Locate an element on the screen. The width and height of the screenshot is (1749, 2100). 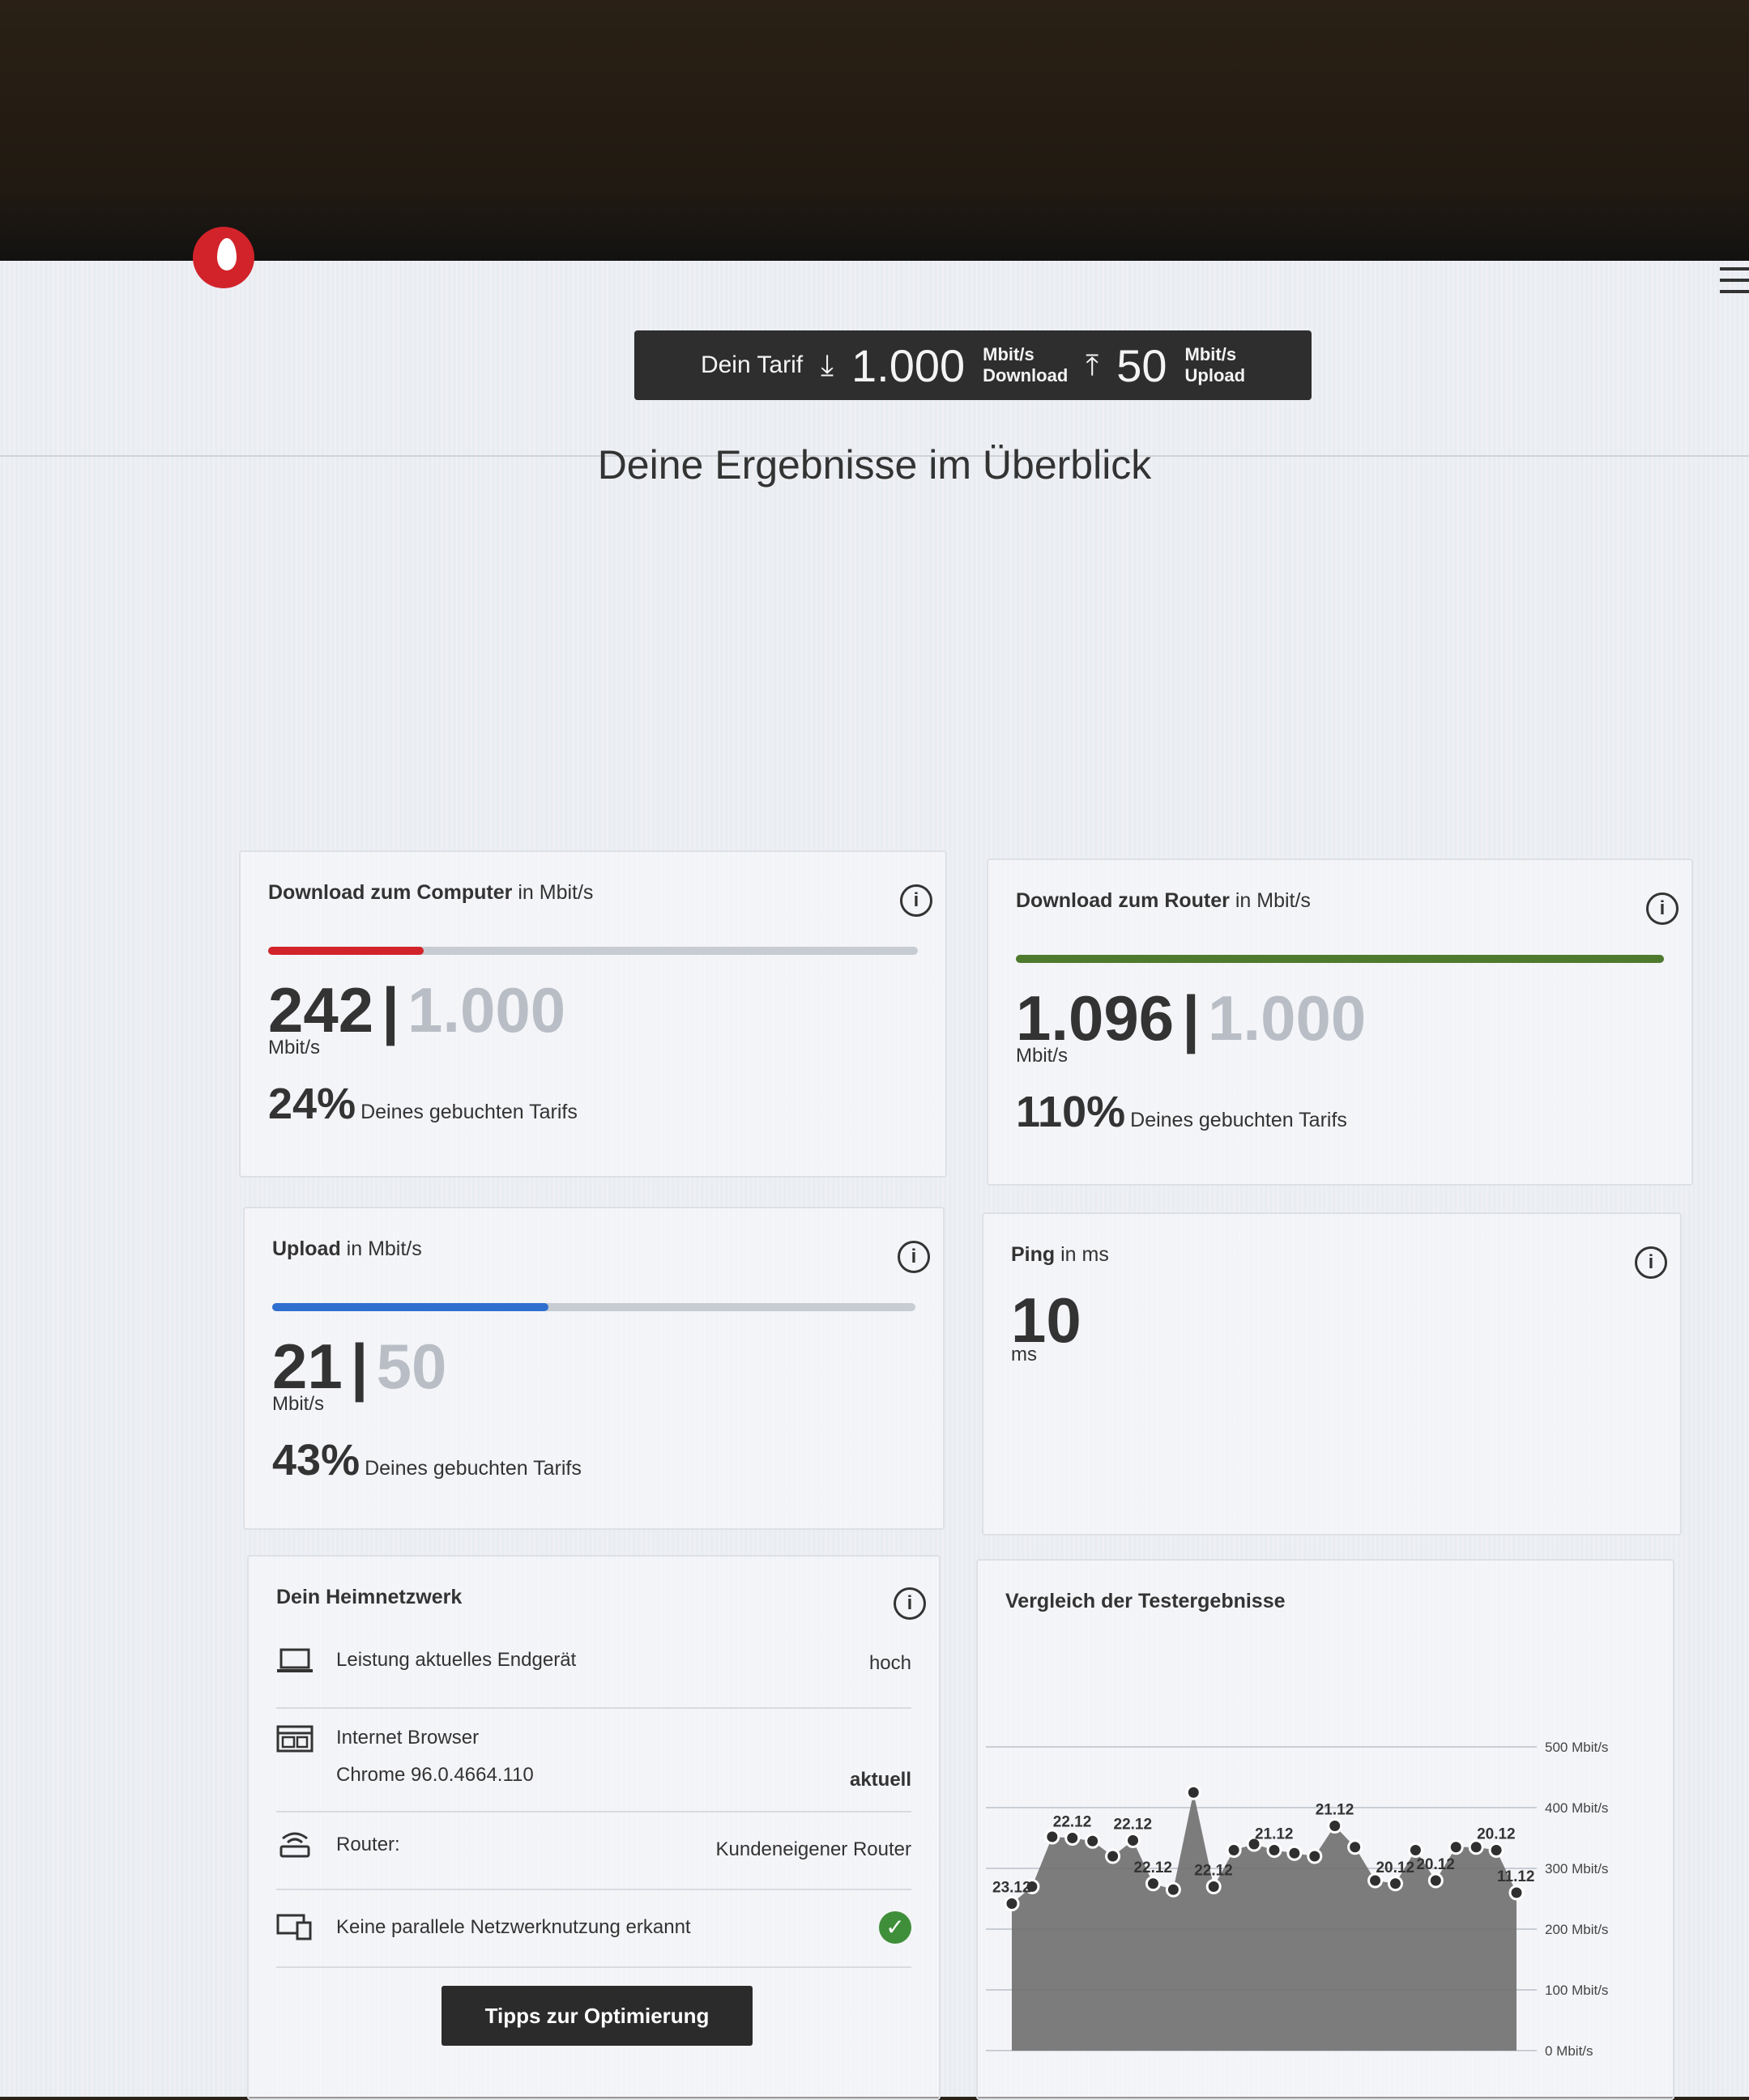
laptop-icon is located at coordinates (295, 1660).